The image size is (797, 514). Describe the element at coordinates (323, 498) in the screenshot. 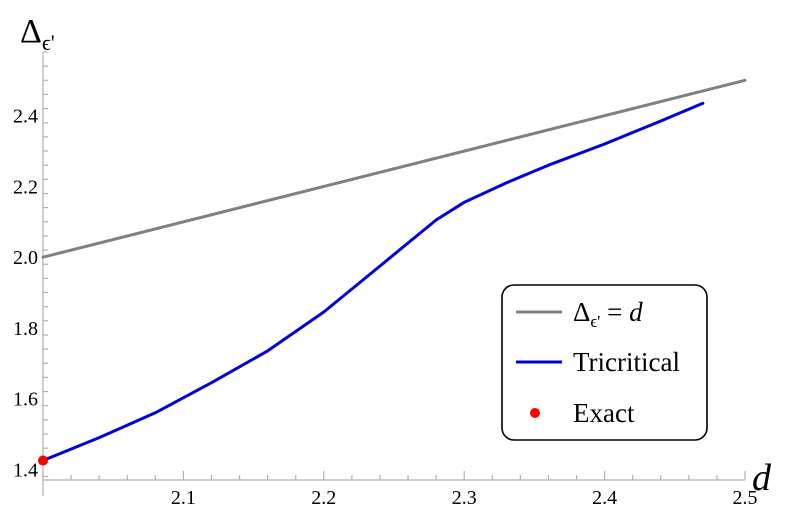

I see `x-tick-label: 2.2` at that location.